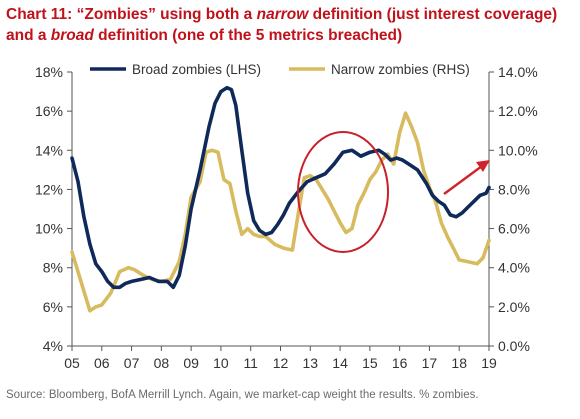  Describe the element at coordinates (310, 363) in the screenshot. I see `x-tick-label: 13` at that location.